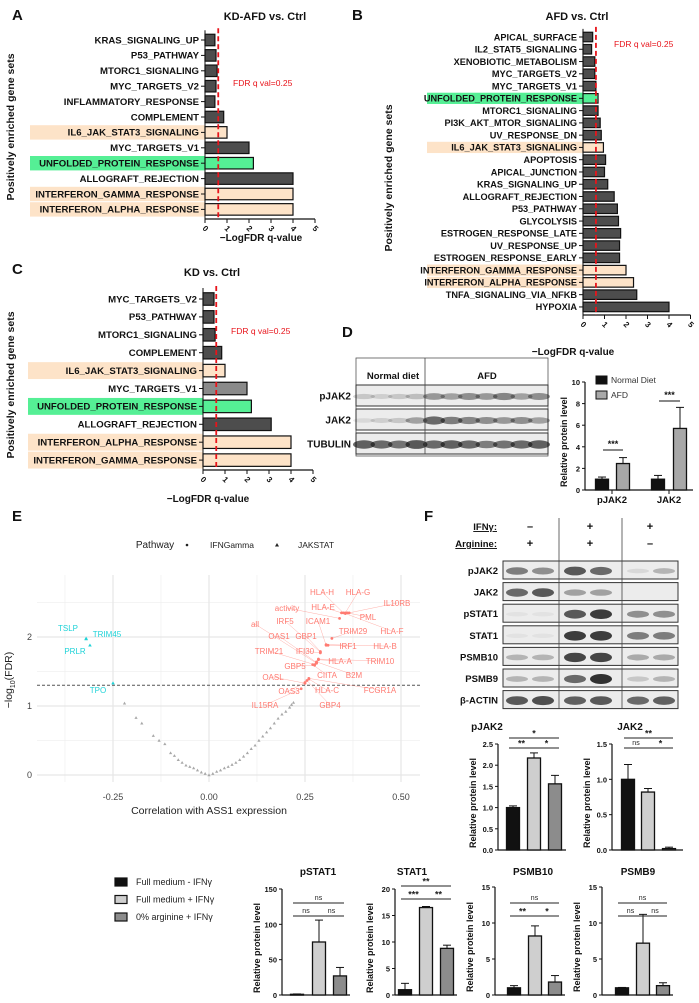 Image resolution: width=699 pixels, height=1003 pixels. What do you see at coordinates (593, 887) in the screenshot?
I see `y-tick-label: 15` at bounding box center [593, 887].